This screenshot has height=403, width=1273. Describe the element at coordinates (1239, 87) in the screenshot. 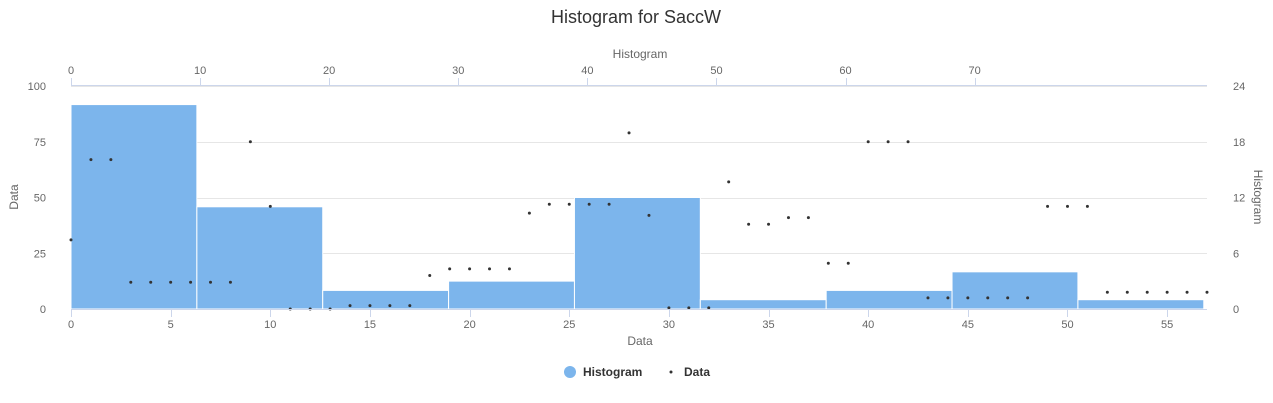

I see `y2-tick-label: 24` at that location.